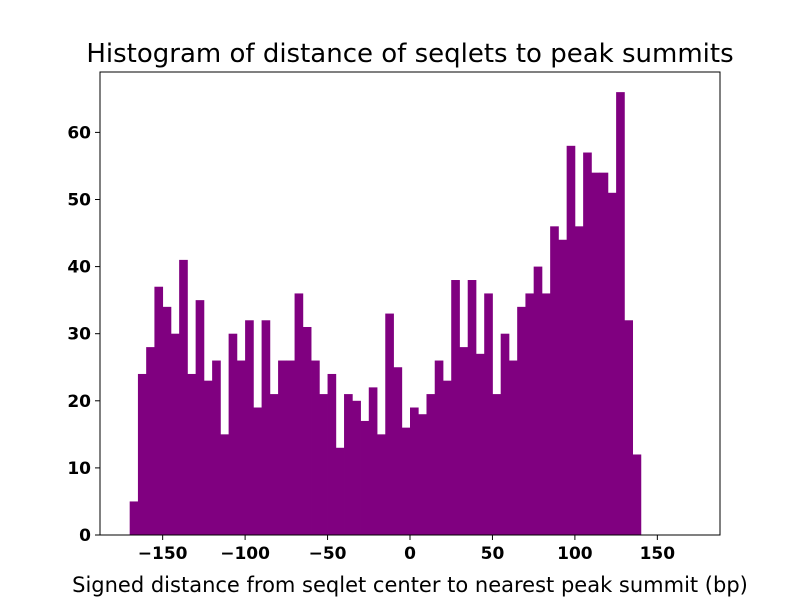 This screenshot has height=600, width=800. Describe the element at coordinates (658, 554) in the screenshot. I see `x-tick-label: 150` at that location.